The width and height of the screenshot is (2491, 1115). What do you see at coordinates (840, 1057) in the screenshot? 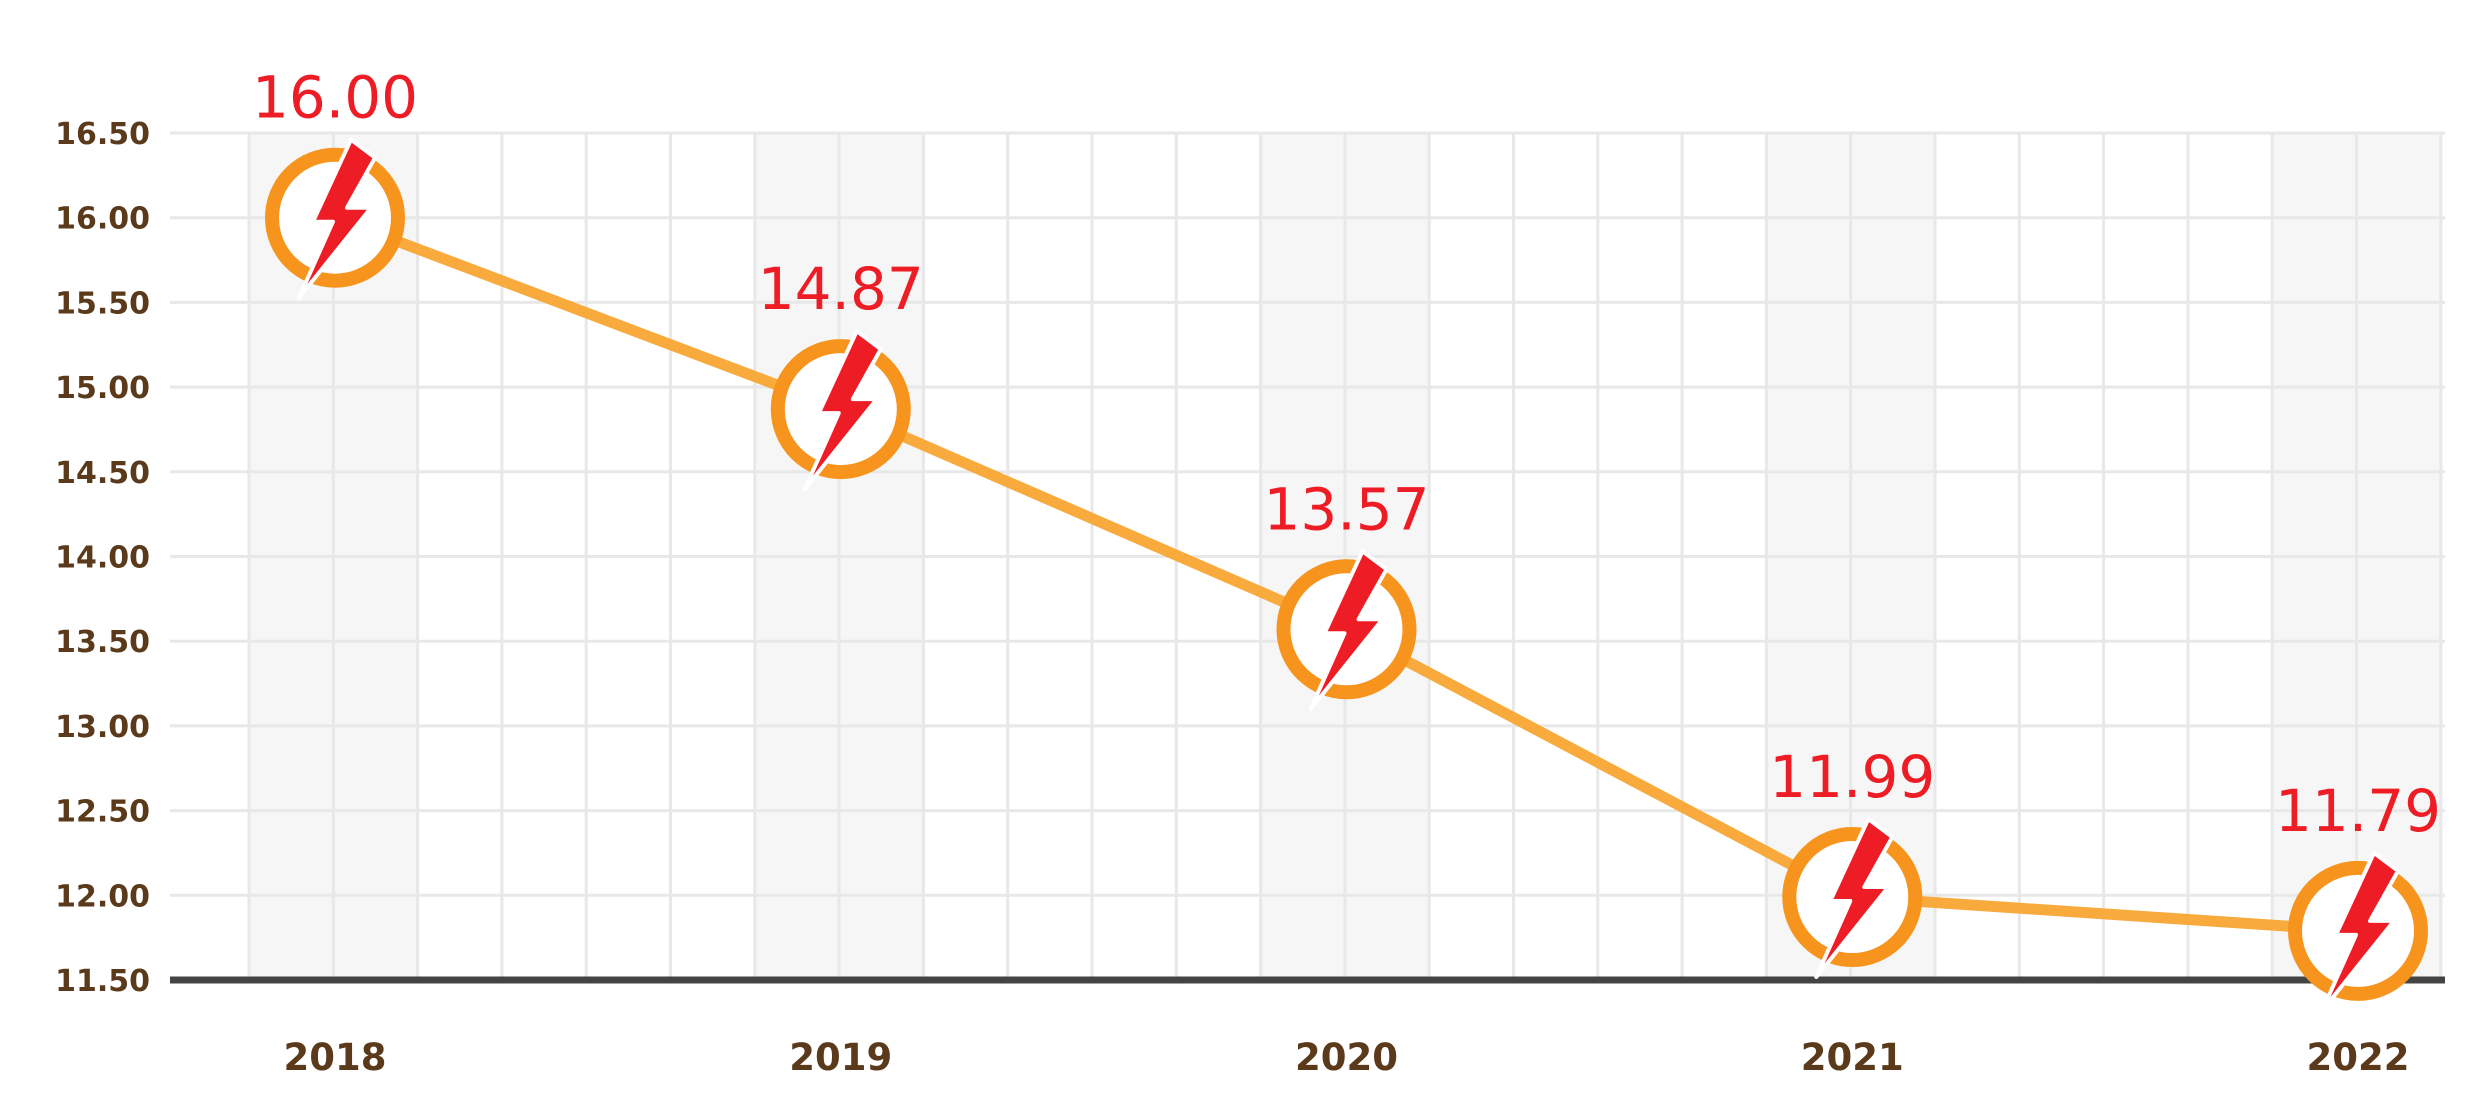
I see `x-tick-label: 2019` at bounding box center [840, 1057].